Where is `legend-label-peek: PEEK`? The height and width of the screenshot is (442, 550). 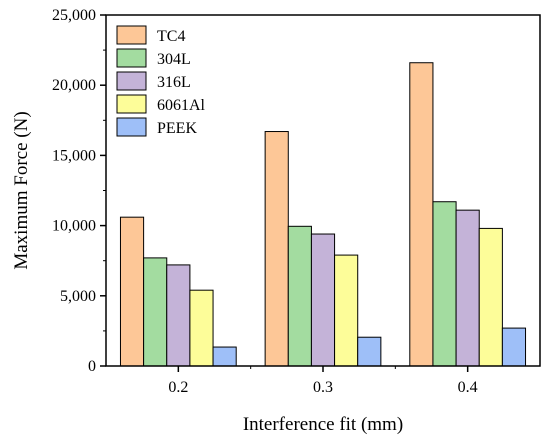
legend-label-peek: PEEK is located at coordinates (177, 128).